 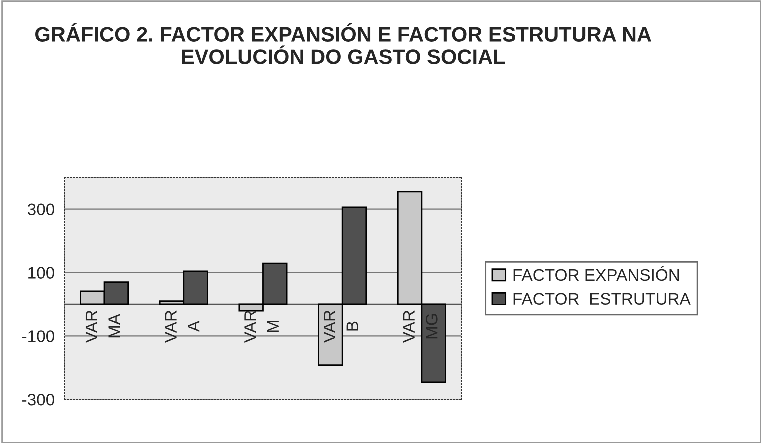 What do you see at coordinates (602, 299) in the screenshot?
I see `legend-label: FACTOR ESTRUTURA` at bounding box center [602, 299].